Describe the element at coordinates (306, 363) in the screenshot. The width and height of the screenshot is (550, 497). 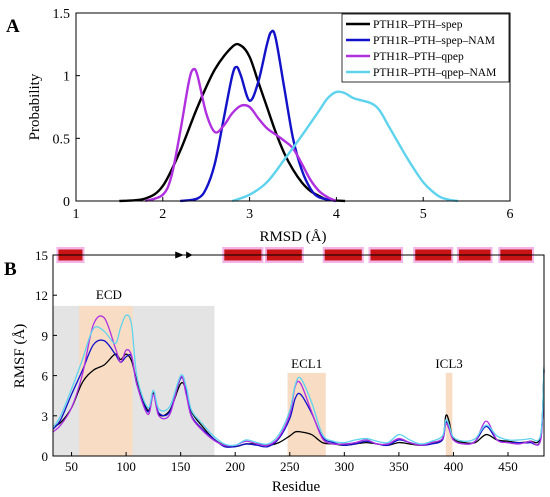
I see `region-label: ECL1` at that location.